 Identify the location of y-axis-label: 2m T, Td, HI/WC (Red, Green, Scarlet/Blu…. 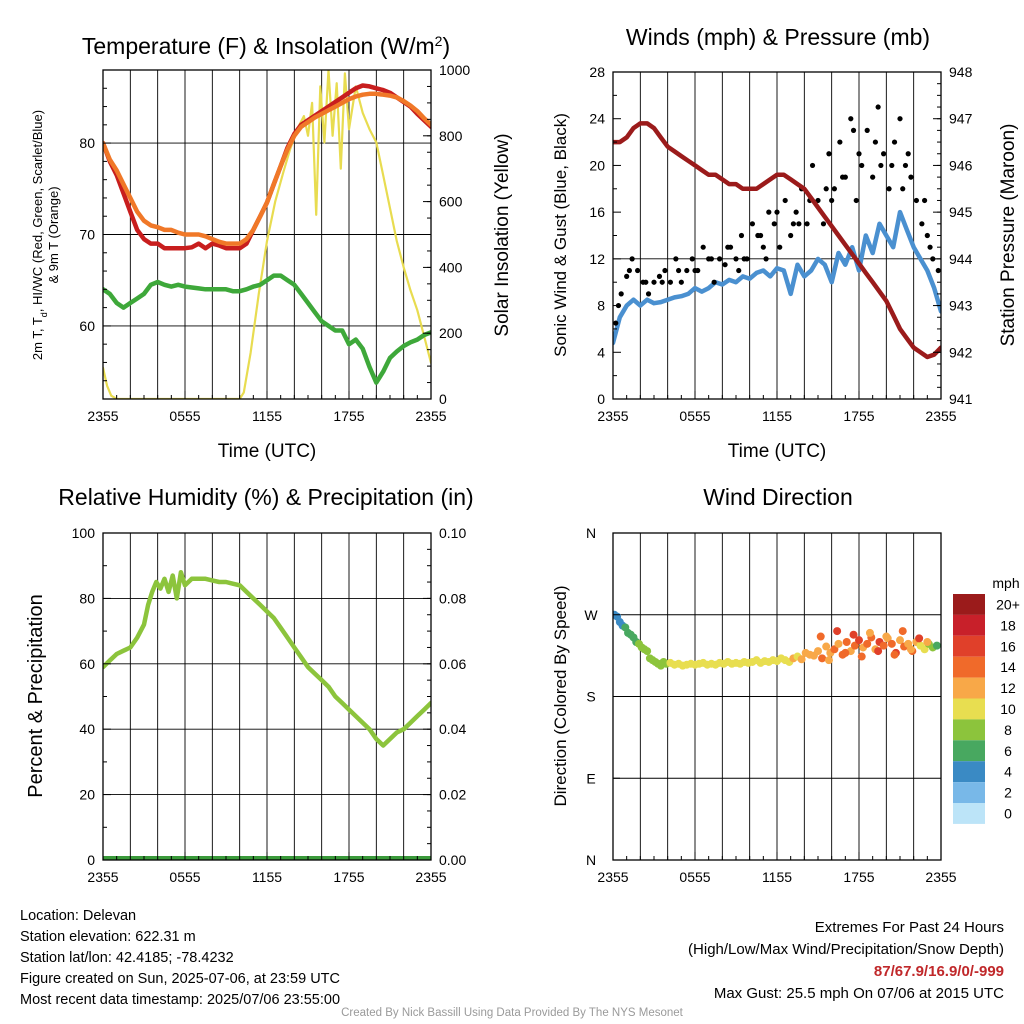
(39, 235).